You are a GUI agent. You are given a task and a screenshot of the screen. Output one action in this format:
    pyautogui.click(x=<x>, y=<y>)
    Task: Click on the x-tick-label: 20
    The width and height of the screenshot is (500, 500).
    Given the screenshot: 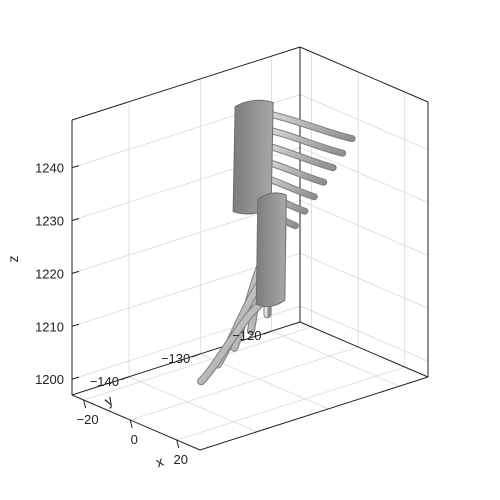 What is the action you would take?
    pyautogui.click(x=180, y=459)
    